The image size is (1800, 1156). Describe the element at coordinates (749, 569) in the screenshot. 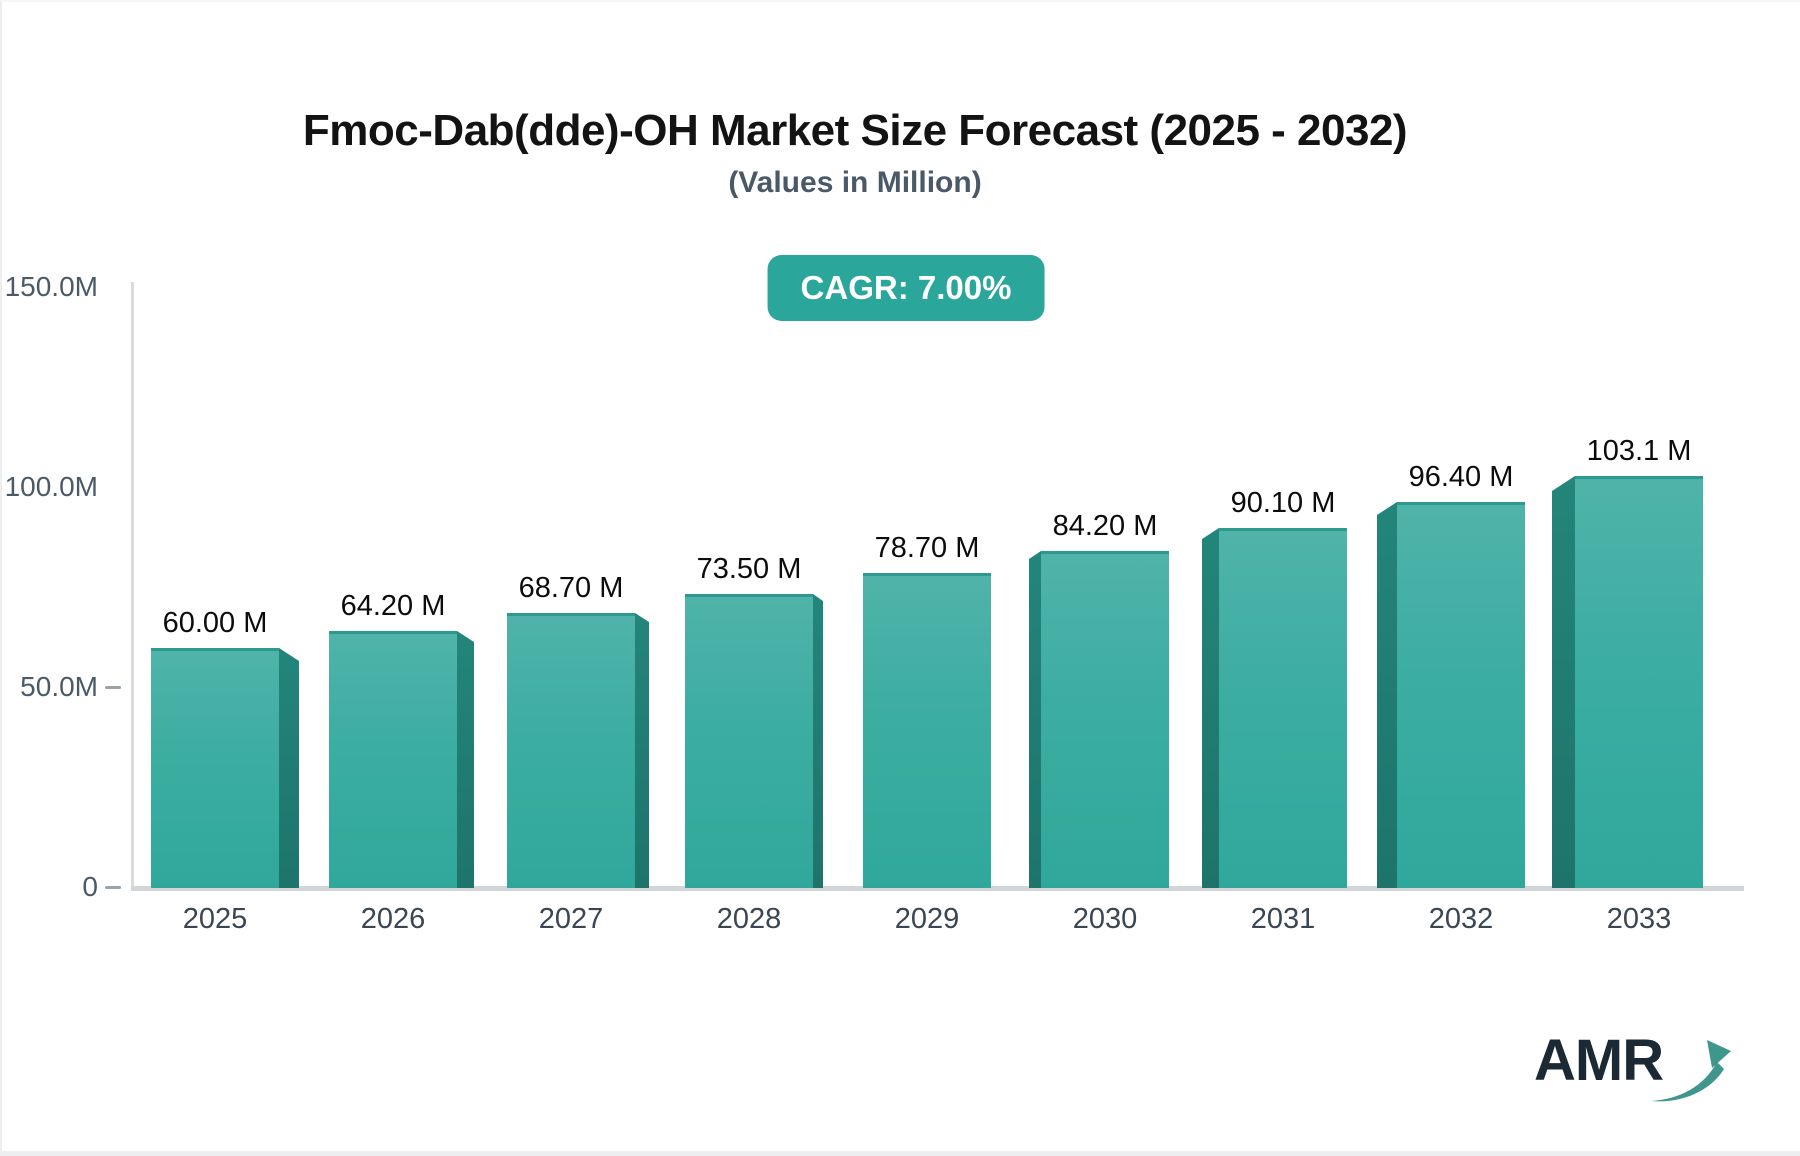

I see `bar-value-label: 73.50 M` at that location.